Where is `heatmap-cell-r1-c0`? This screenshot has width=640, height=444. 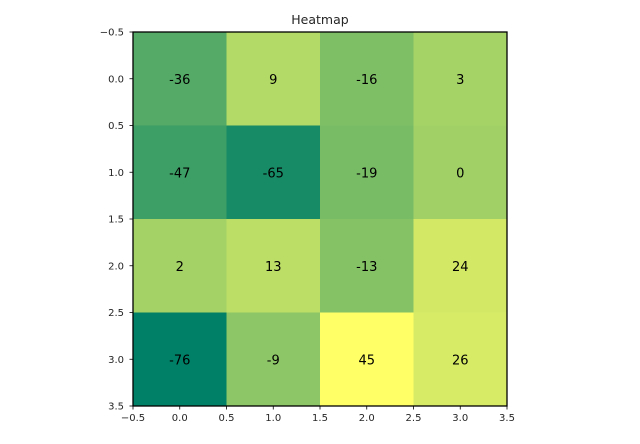
heatmap-cell-r1-c0 is located at coordinates (180, 172).